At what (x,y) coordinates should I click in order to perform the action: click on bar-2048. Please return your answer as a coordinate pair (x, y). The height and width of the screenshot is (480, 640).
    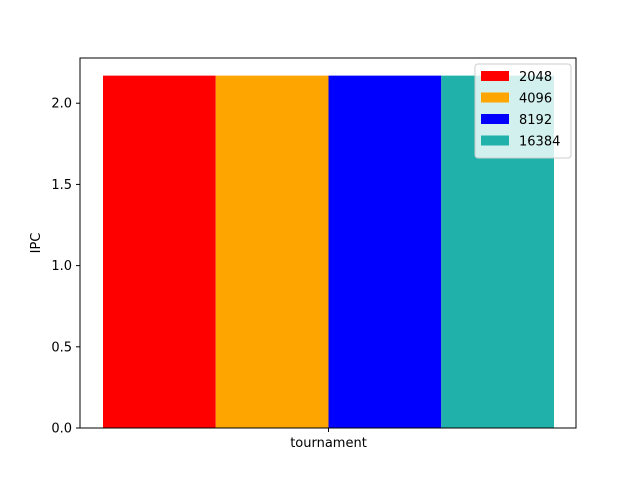
    Looking at the image, I should click on (159, 251).